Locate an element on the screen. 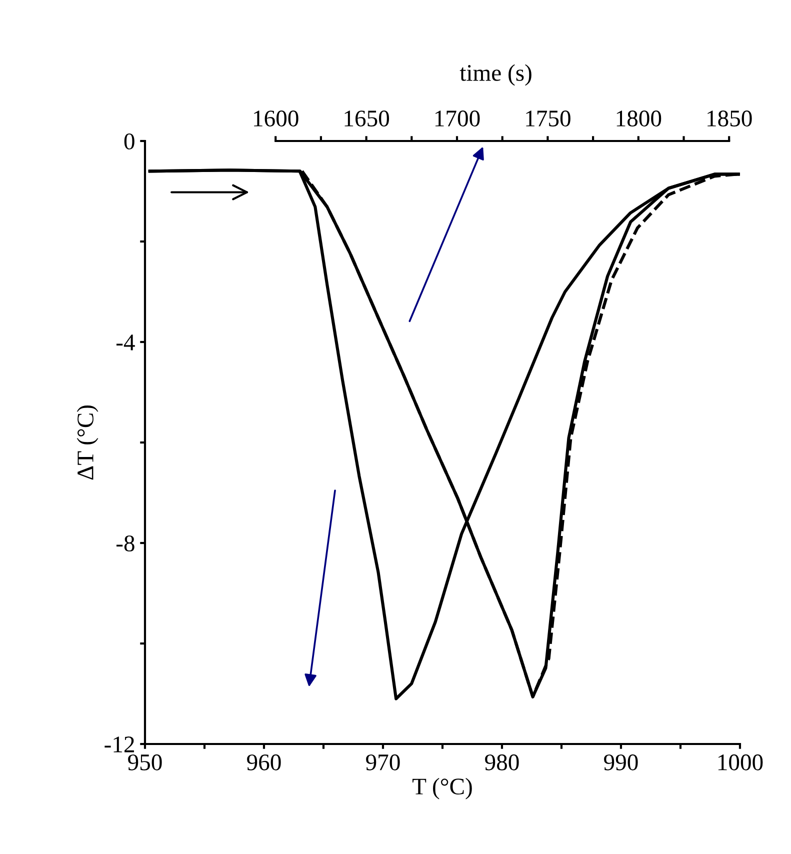 This screenshot has width=791, height=854. x-tick-label: 1000 is located at coordinates (740, 762).